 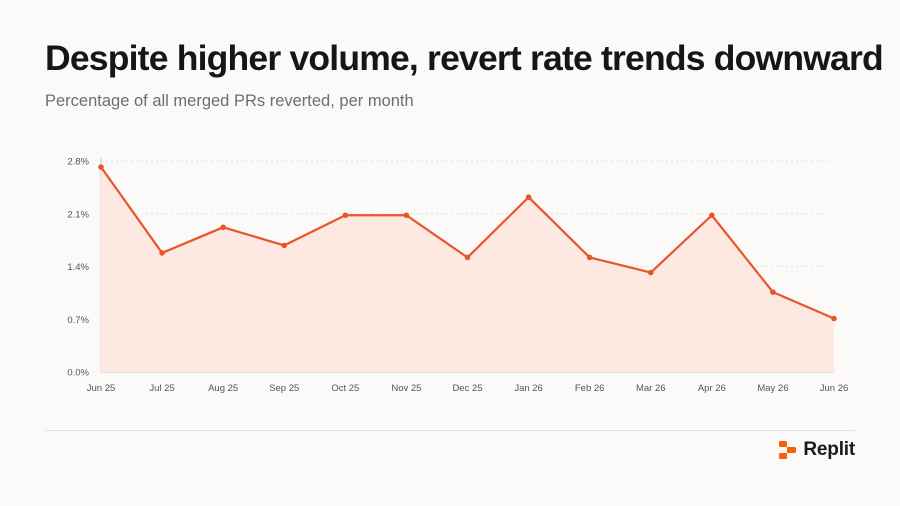 I want to click on x-tick-label: Jan 26, so click(x=528, y=388).